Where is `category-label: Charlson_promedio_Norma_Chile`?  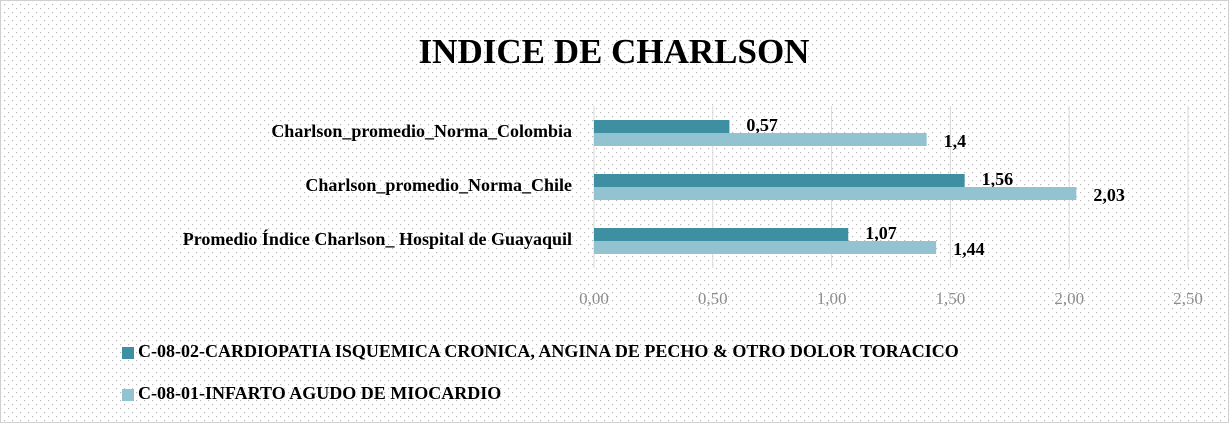 category-label: Charlson_promedio_Norma_Chile is located at coordinates (438, 185).